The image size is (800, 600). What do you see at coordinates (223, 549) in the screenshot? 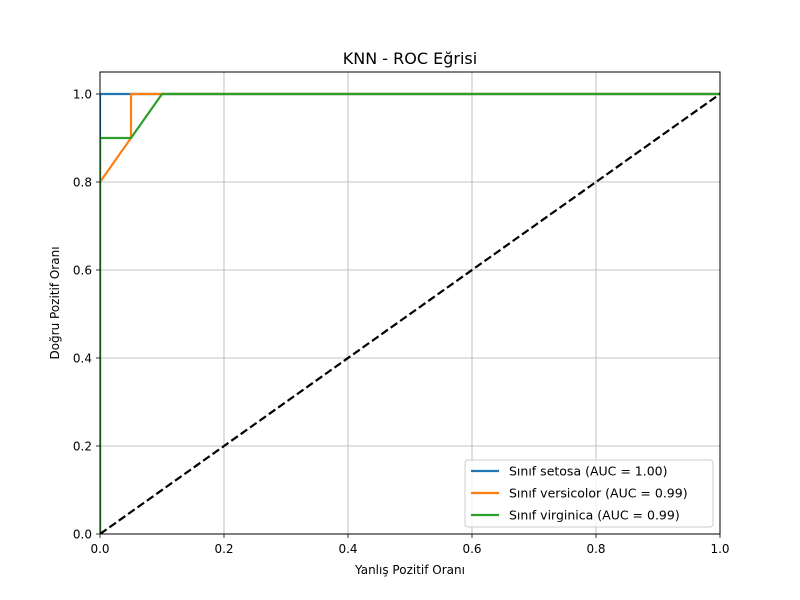
I see `x-tick-label: 0.2` at bounding box center [223, 549].